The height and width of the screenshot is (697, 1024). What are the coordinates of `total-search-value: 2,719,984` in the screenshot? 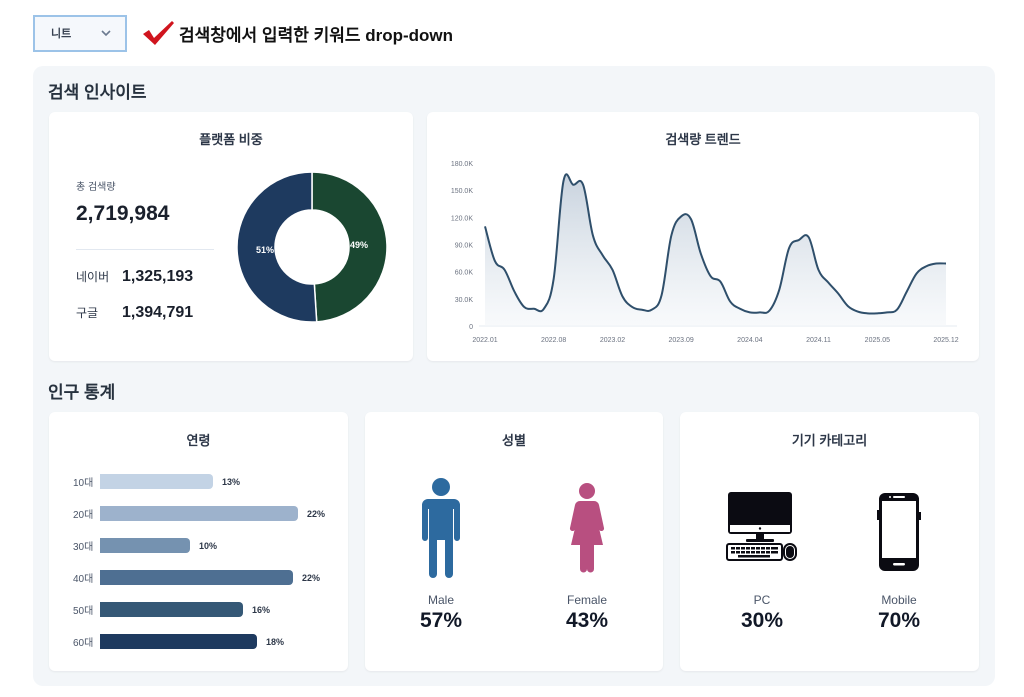 It's located at (123, 213).